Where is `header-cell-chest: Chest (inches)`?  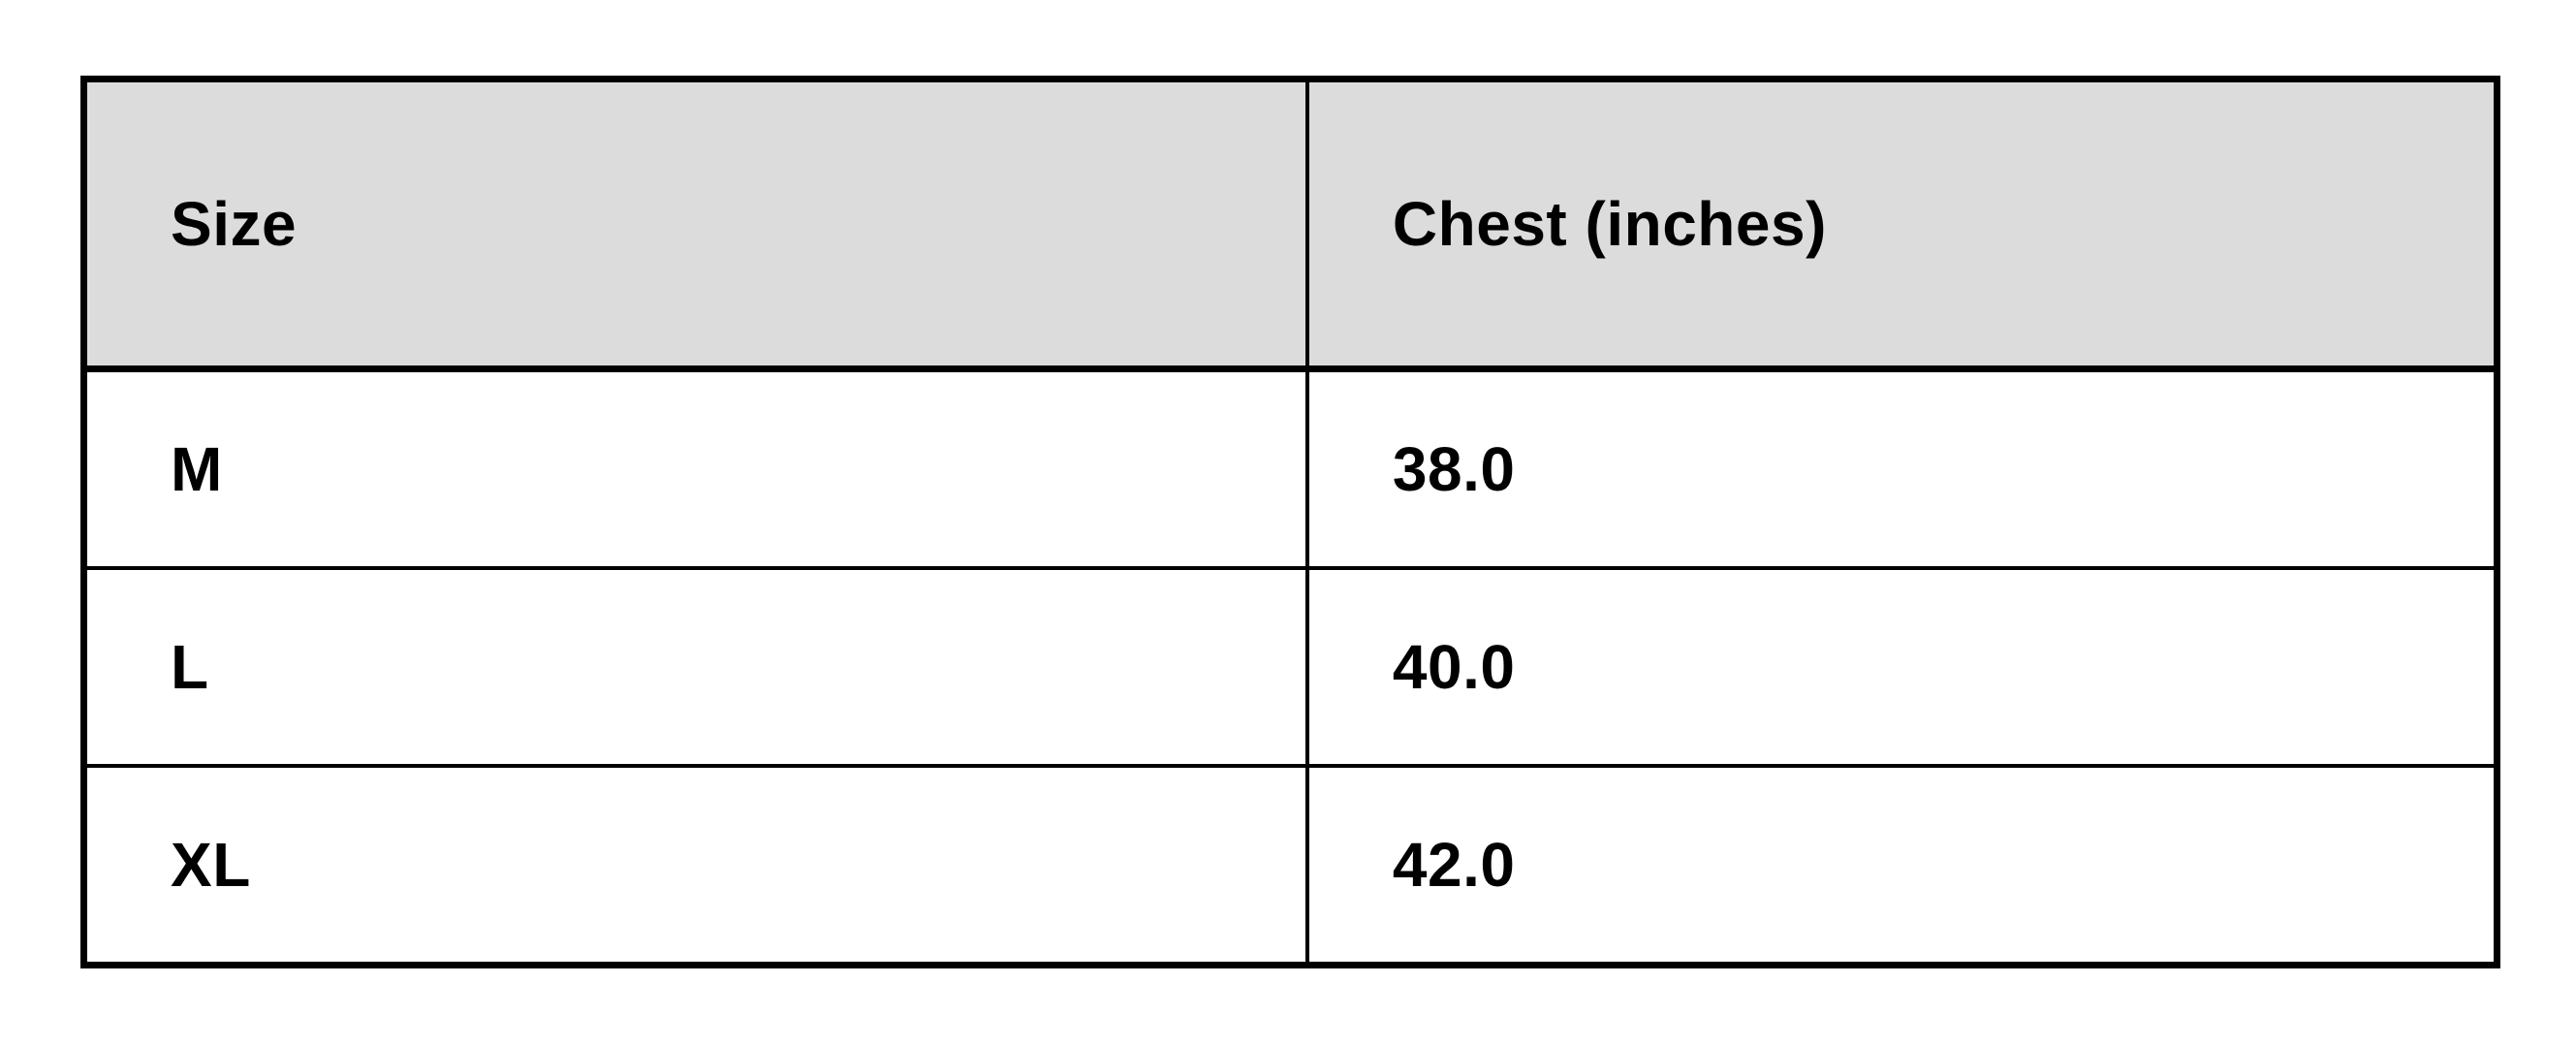
header-cell-chest: Chest (inches) is located at coordinates (1901, 224).